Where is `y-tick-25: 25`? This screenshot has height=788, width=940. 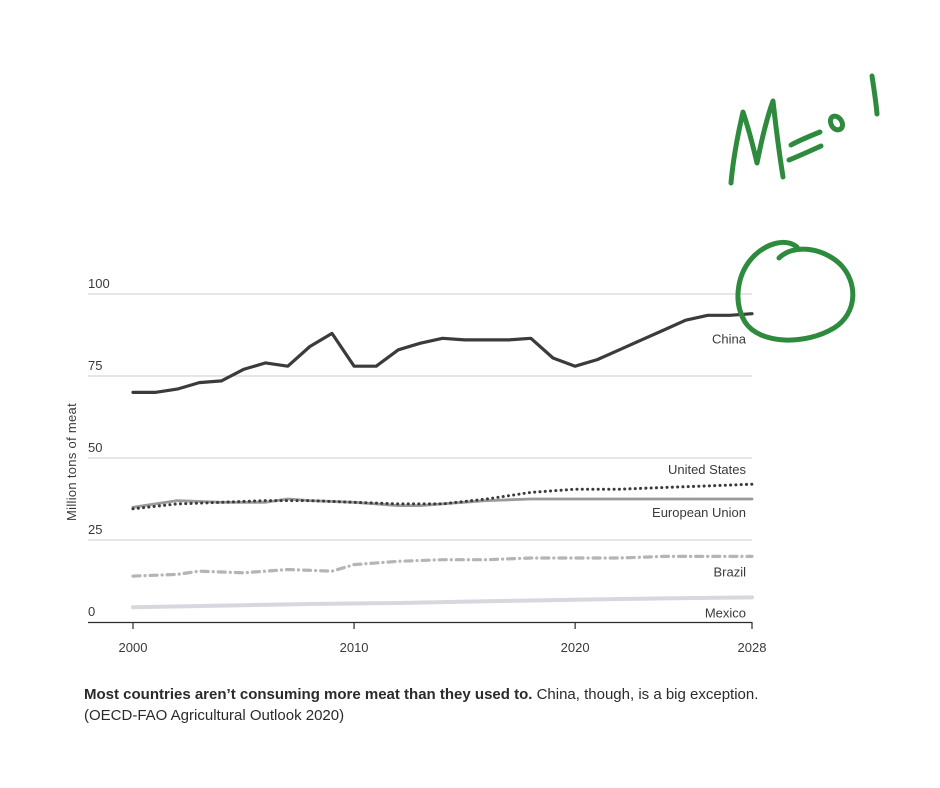 y-tick-25: 25 is located at coordinates (95, 529).